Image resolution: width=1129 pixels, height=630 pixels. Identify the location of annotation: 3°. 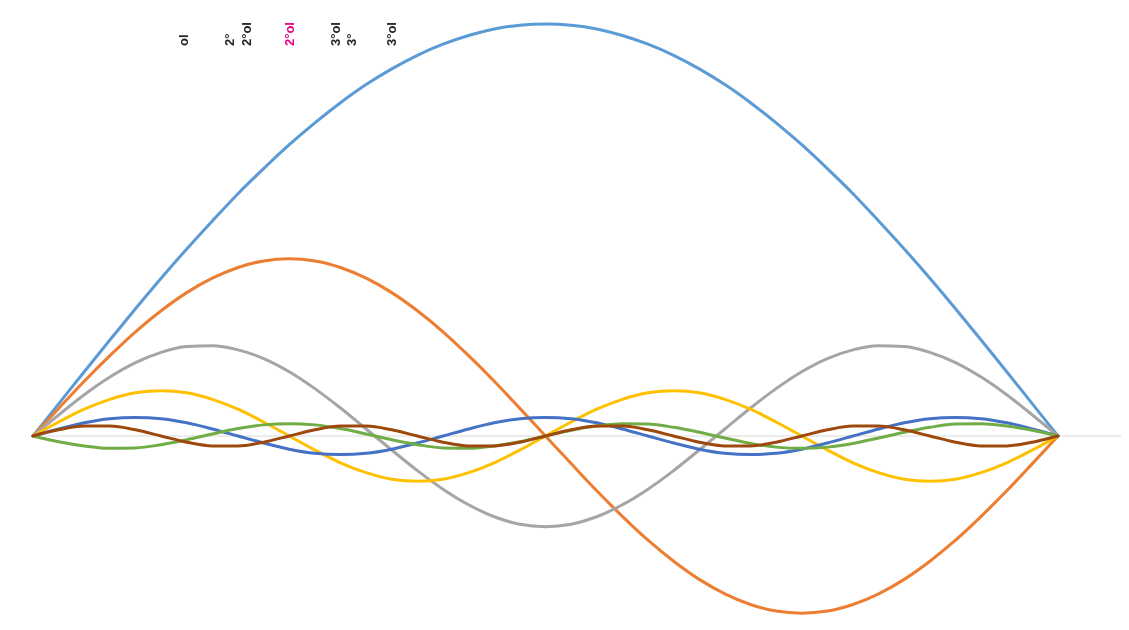
(351, 39).